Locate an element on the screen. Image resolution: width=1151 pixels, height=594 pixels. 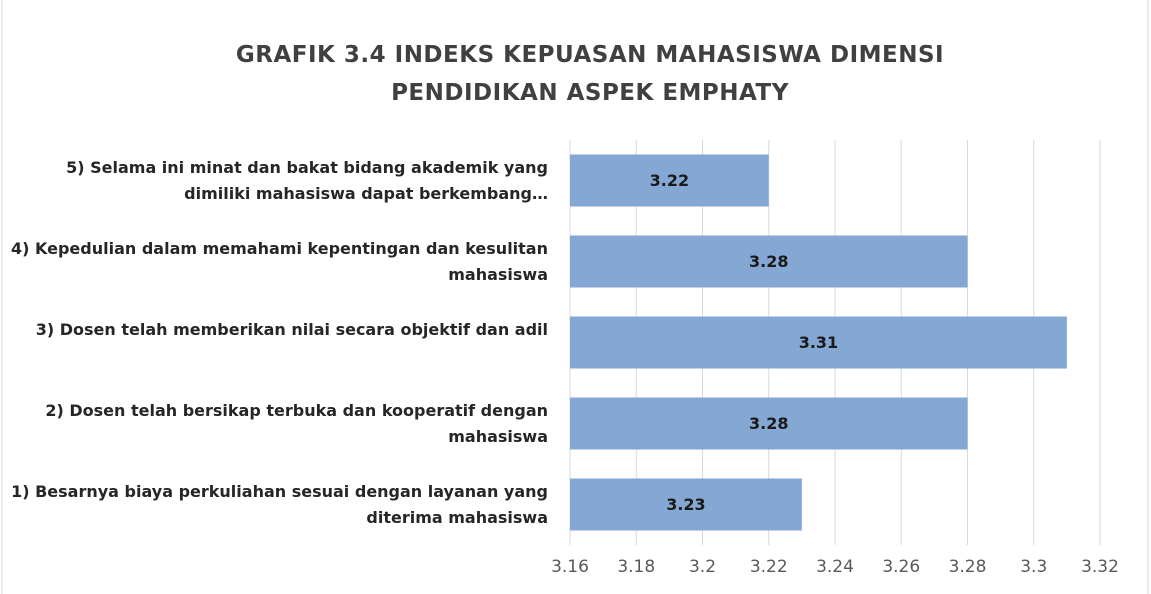
x-tick-label: 3.24 is located at coordinates (835, 567).